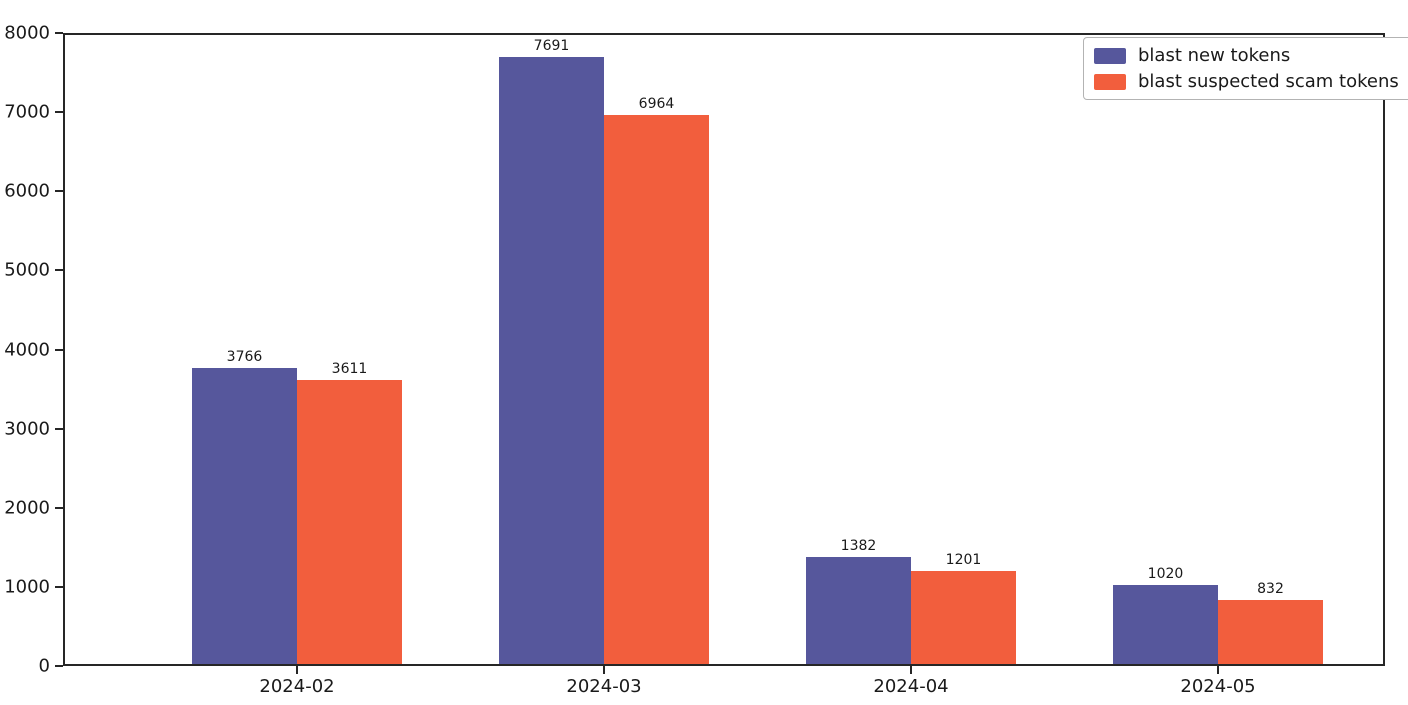  I want to click on bar-value-label: 3611, so click(349, 369).